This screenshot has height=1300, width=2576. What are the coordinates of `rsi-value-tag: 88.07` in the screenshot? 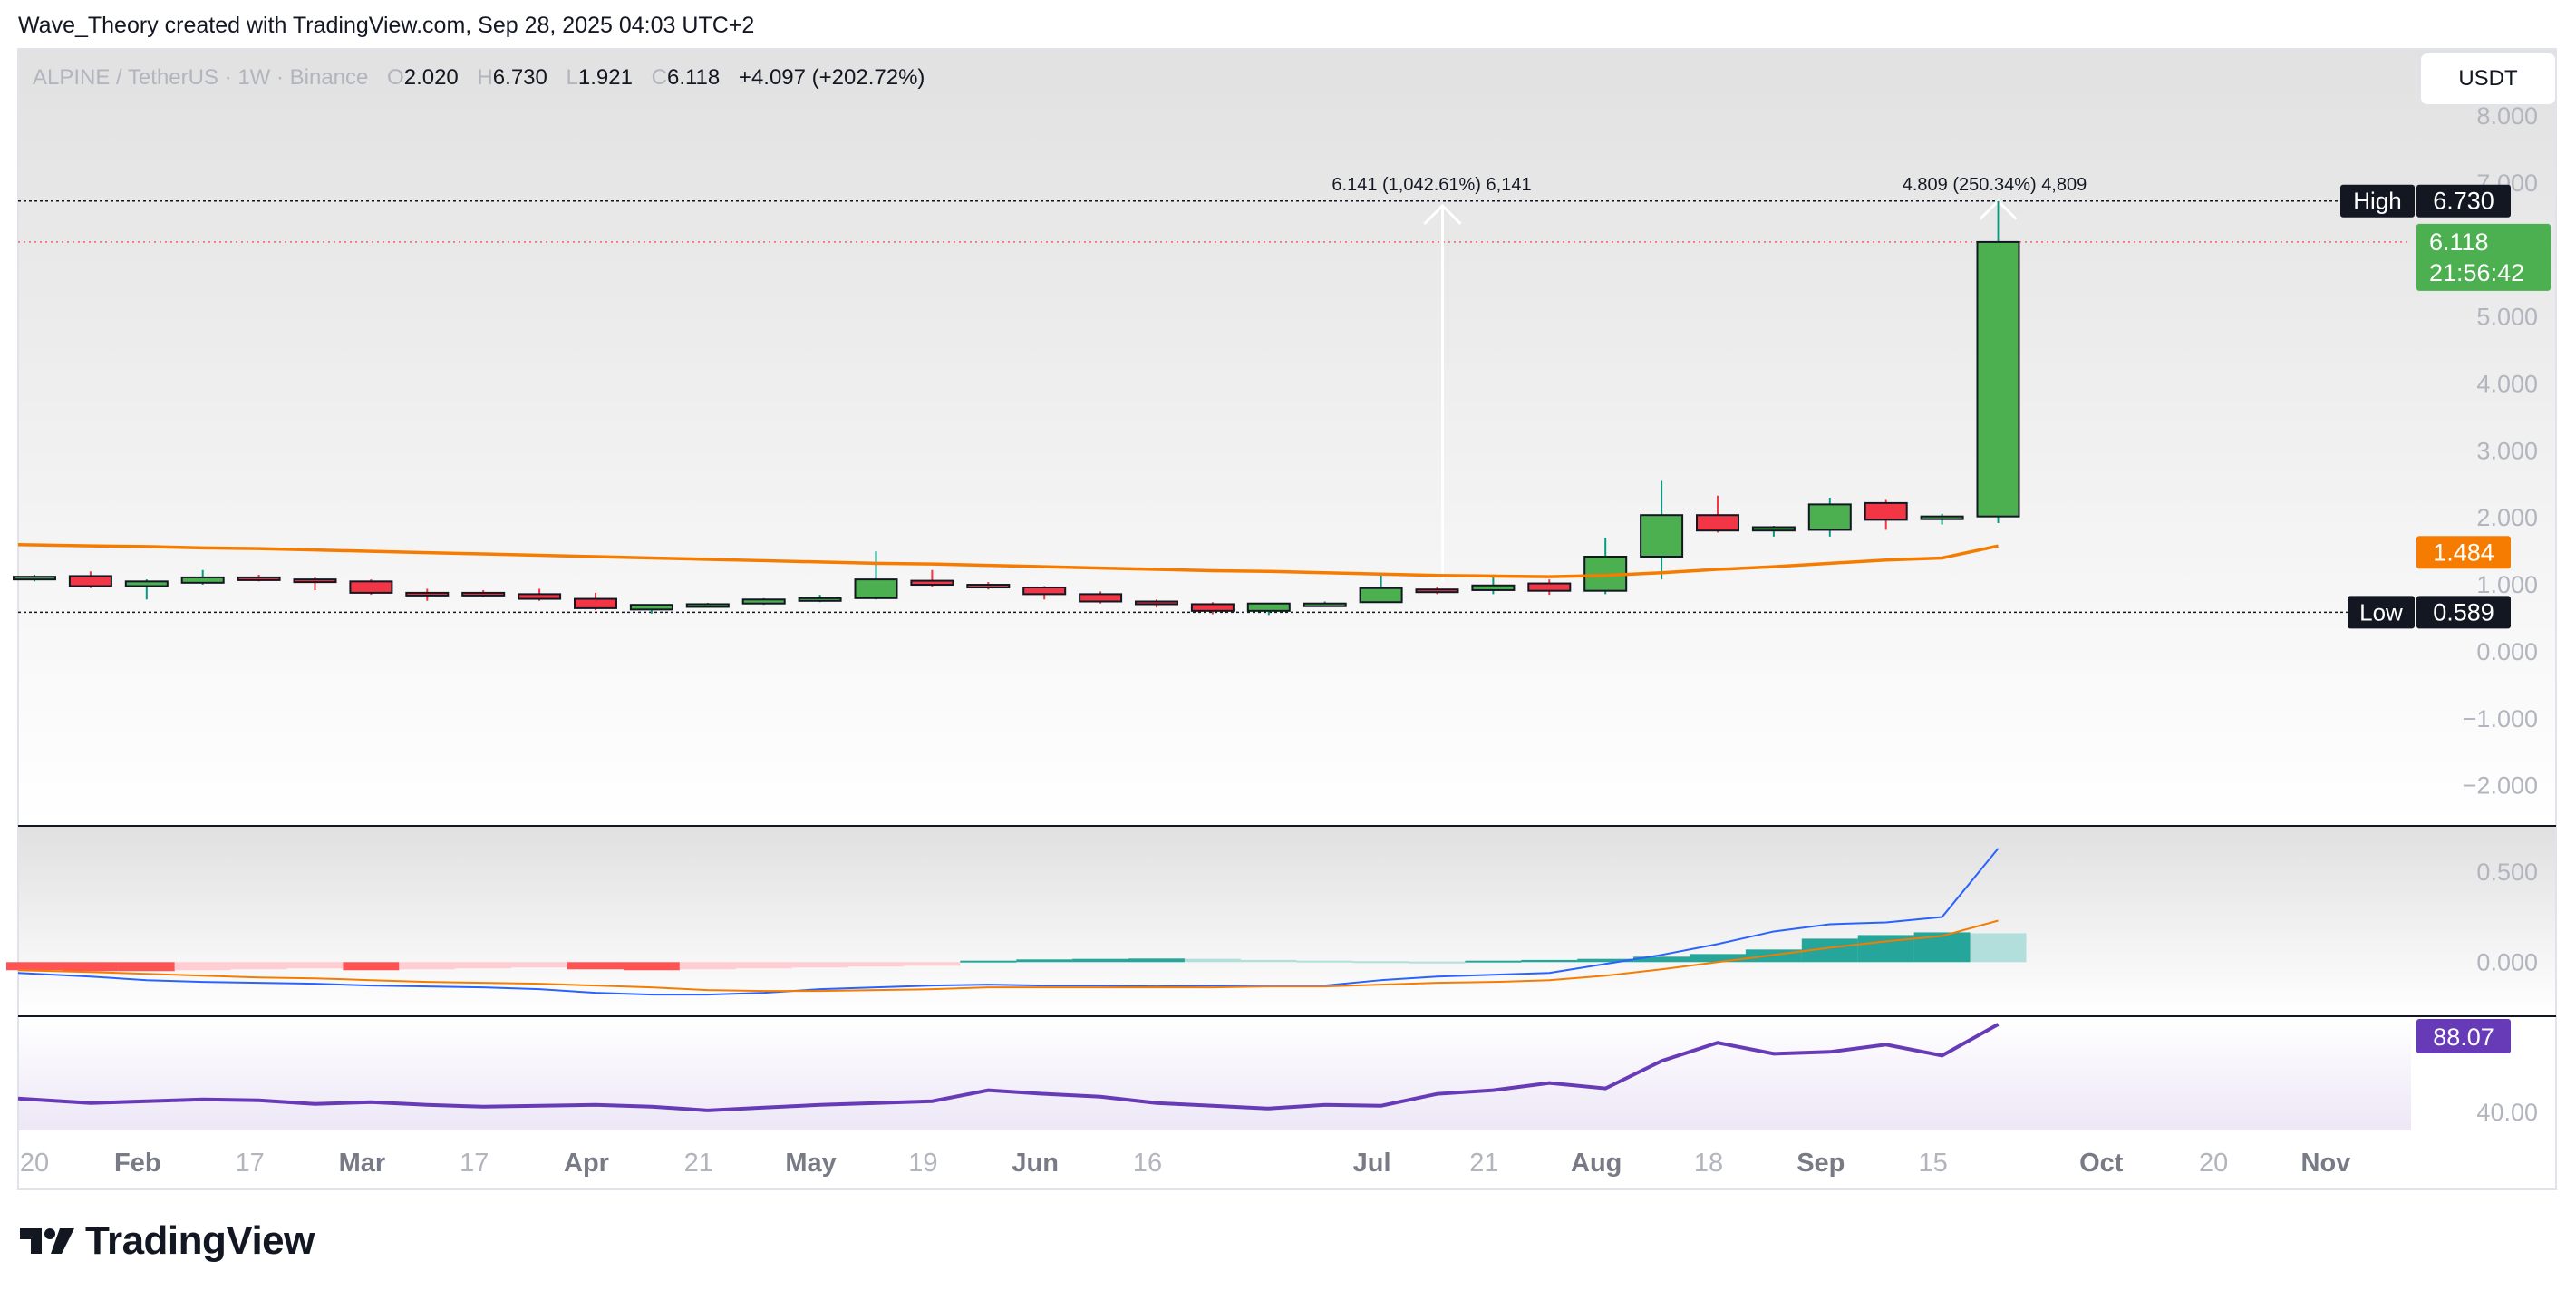 It's located at (2463, 1036).